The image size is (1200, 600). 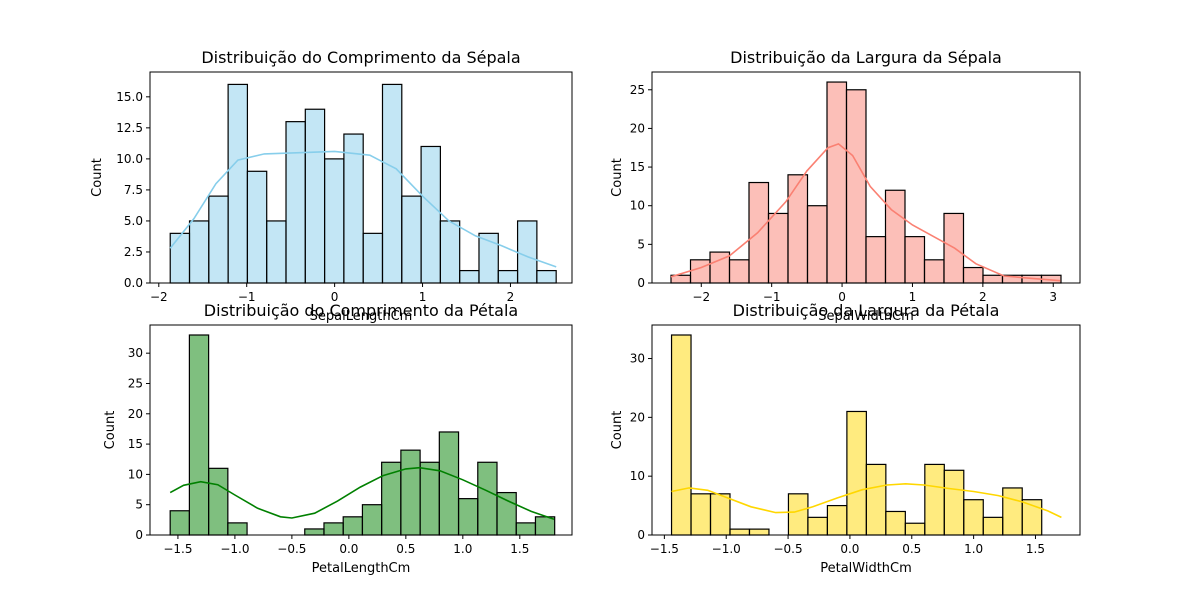 What do you see at coordinates (139, 535) in the screenshot?
I see `petal-length-ytick-label: 0` at bounding box center [139, 535].